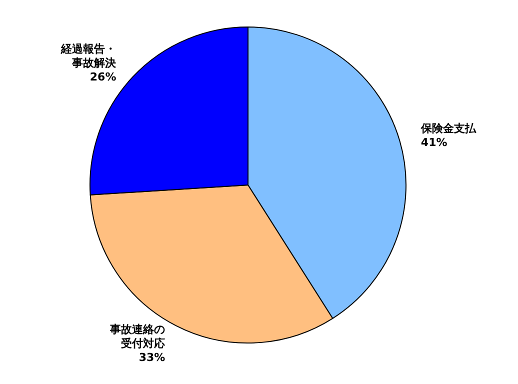 Image resolution: width=518 pixels, height=384 pixels. I want to click on data-label: 26%, so click(103, 77).